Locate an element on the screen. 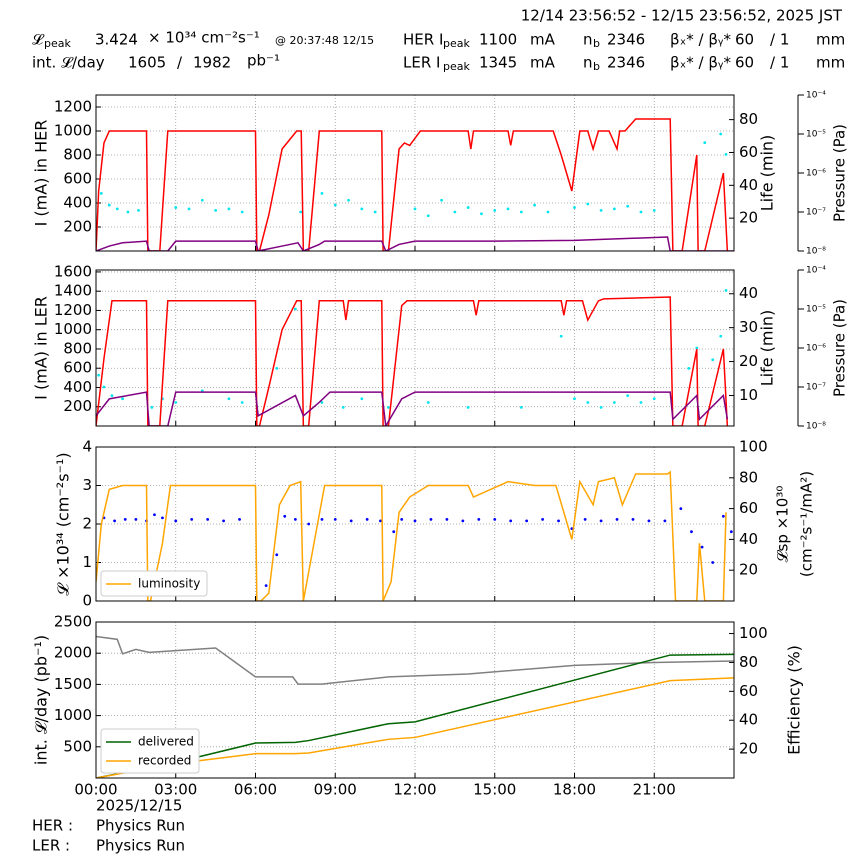  y3-tick-label: 10⁻⁶ is located at coordinates (816, 349).